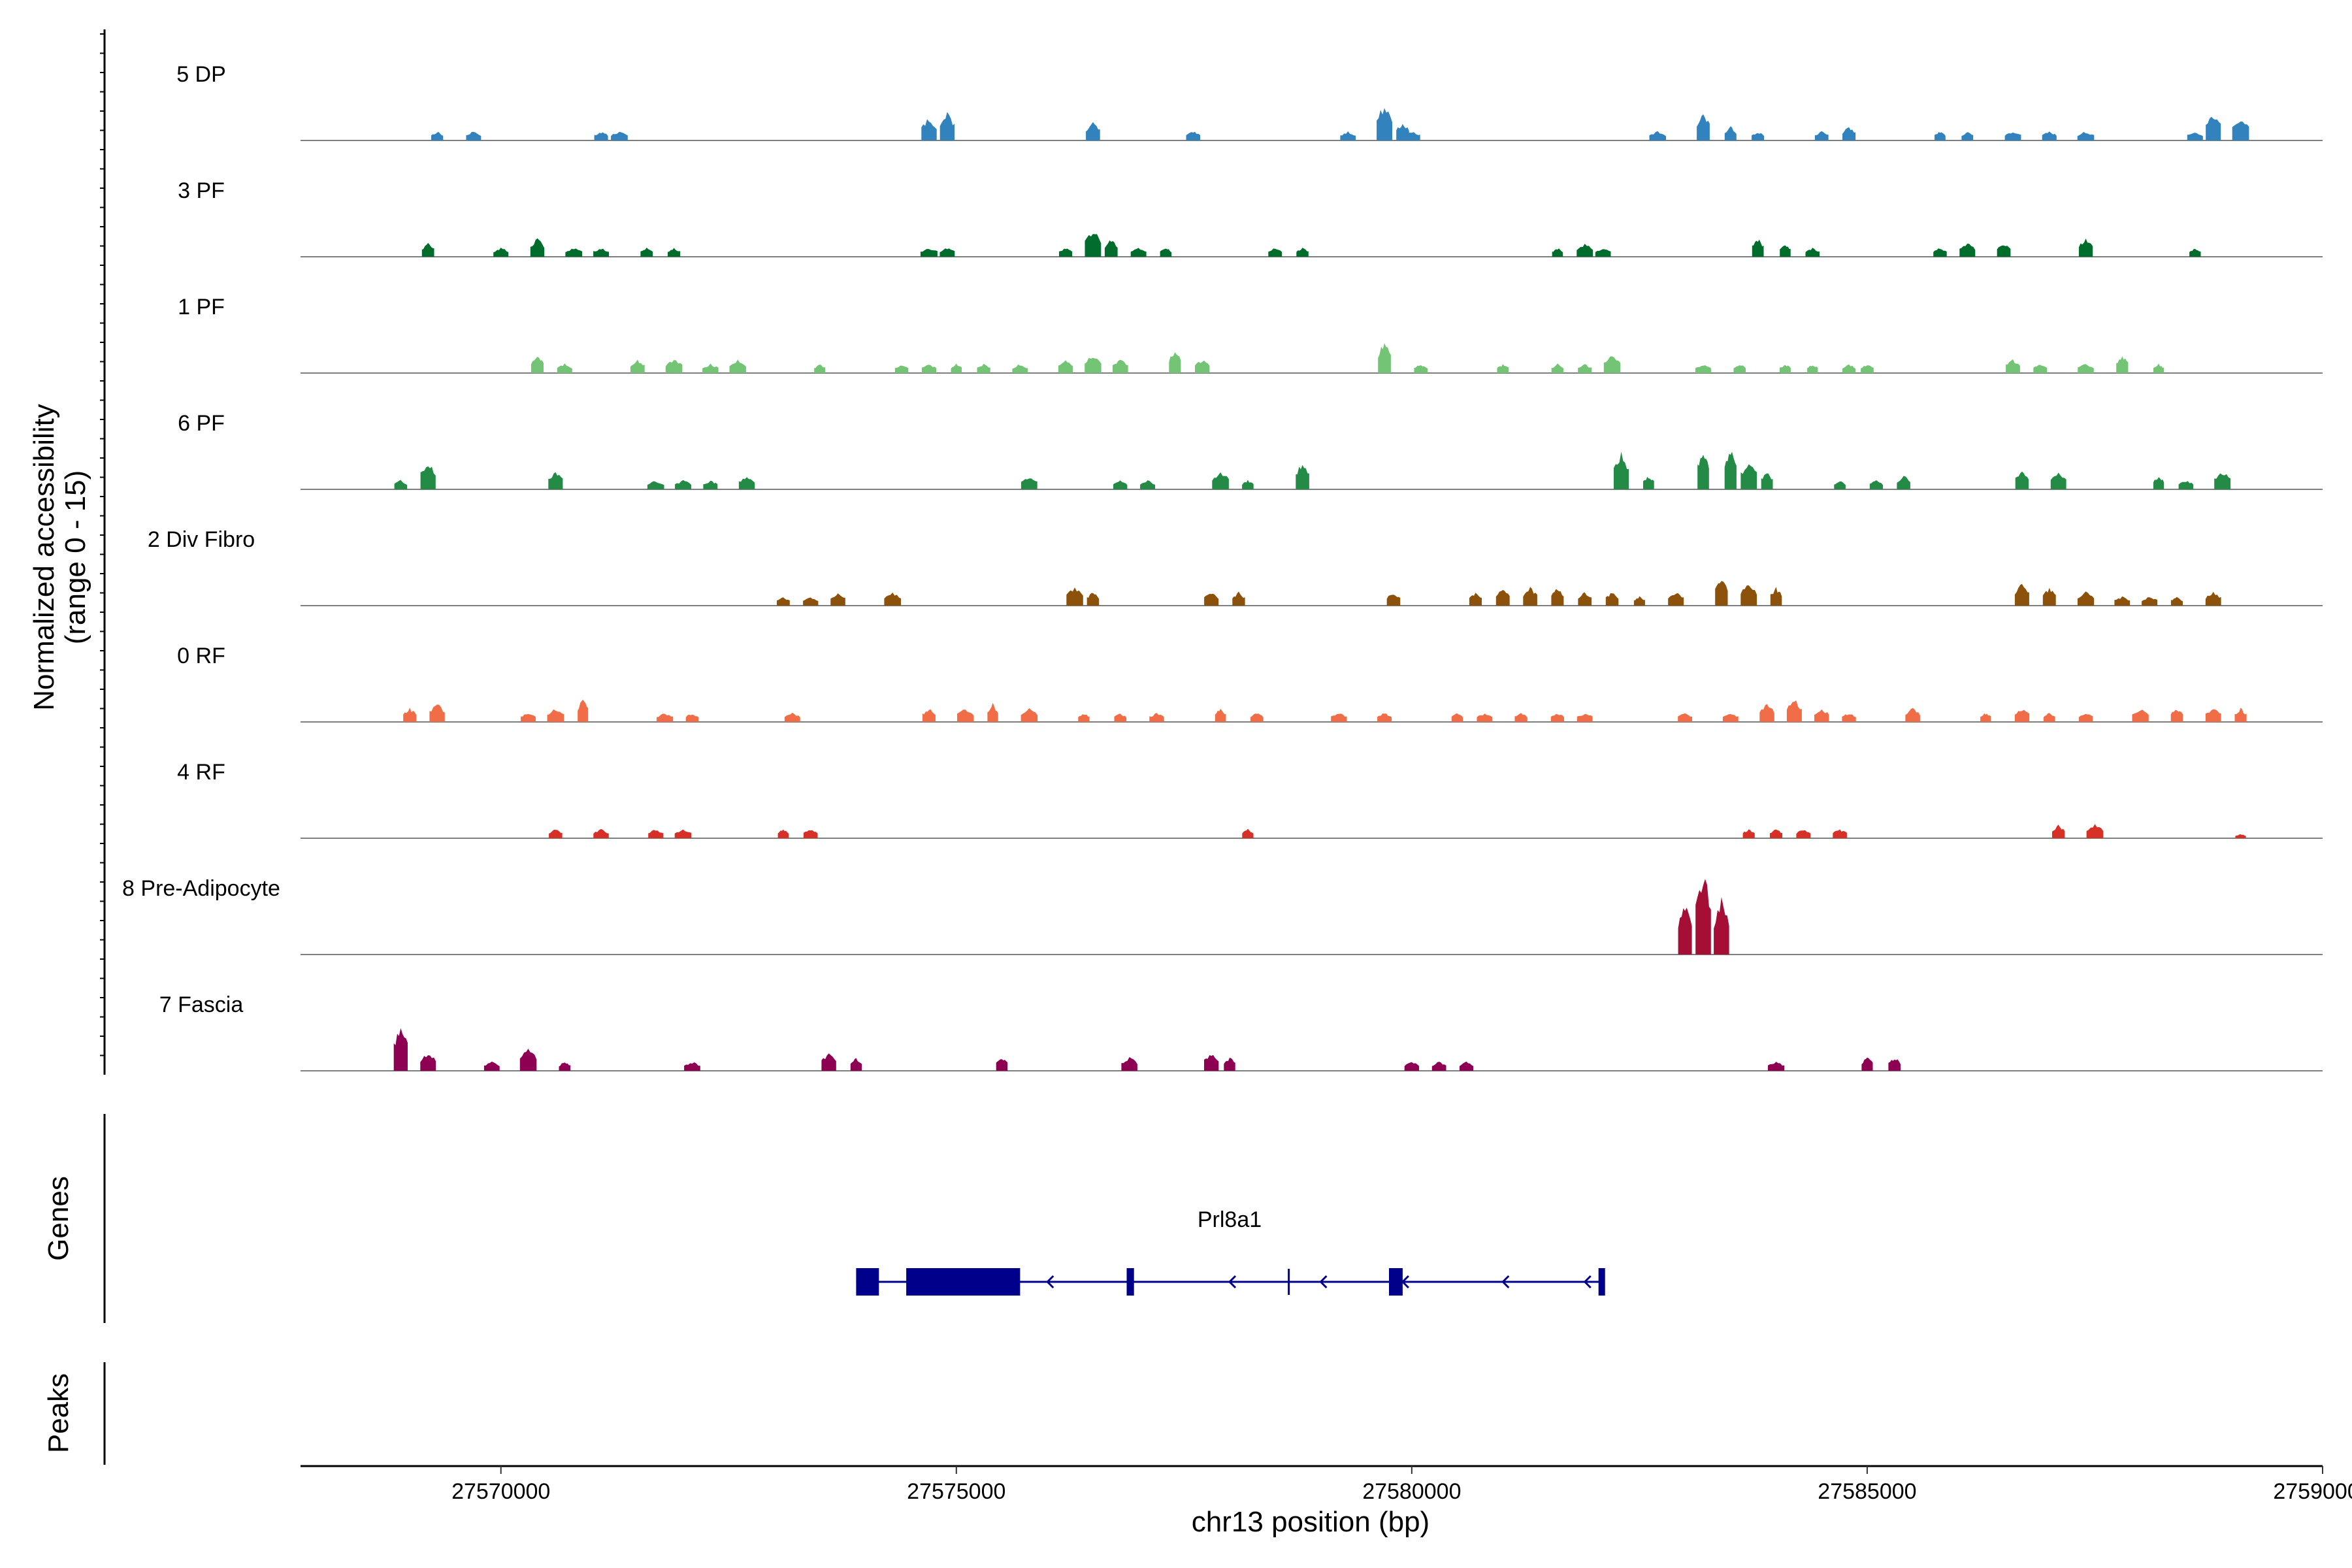 The image size is (2352, 1568). What do you see at coordinates (1250, 217) in the screenshot?
I see `track-1: 3 PF` at bounding box center [1250, 217].